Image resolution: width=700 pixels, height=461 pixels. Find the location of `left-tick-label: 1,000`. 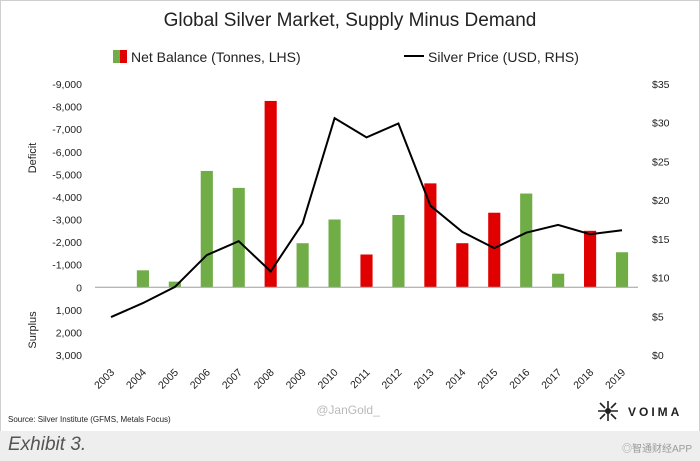

left-tick-label: 1,000 is located at coordinates (69, 311).